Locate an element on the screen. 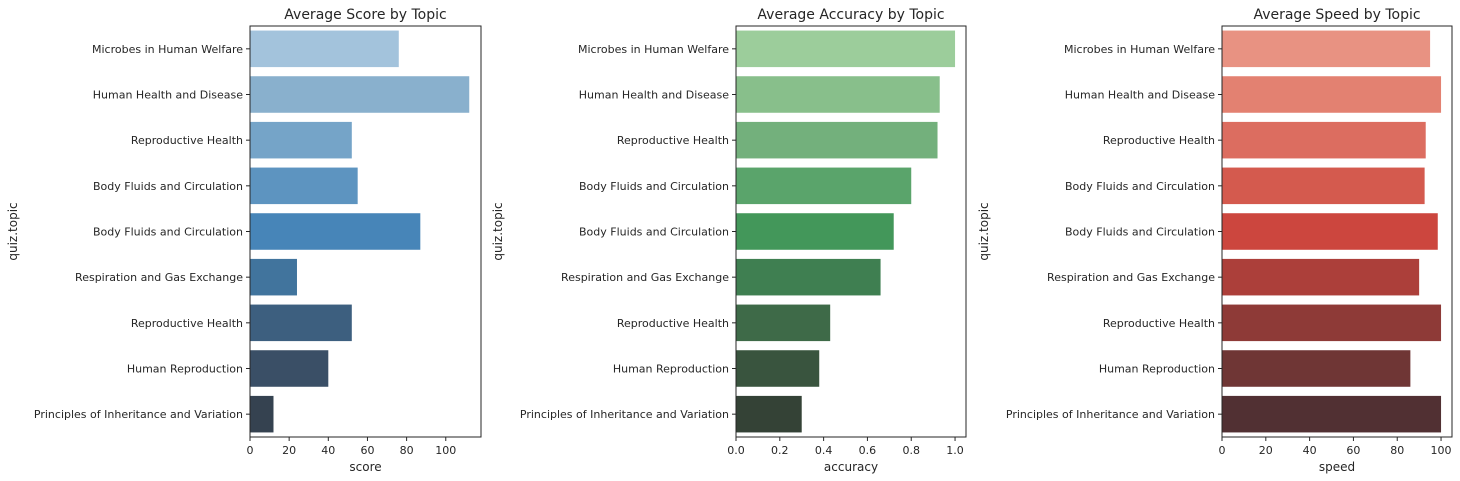 This screenshot has width=1460, height=481. x-axis-label: speed is located at coordinates (1337, 467).